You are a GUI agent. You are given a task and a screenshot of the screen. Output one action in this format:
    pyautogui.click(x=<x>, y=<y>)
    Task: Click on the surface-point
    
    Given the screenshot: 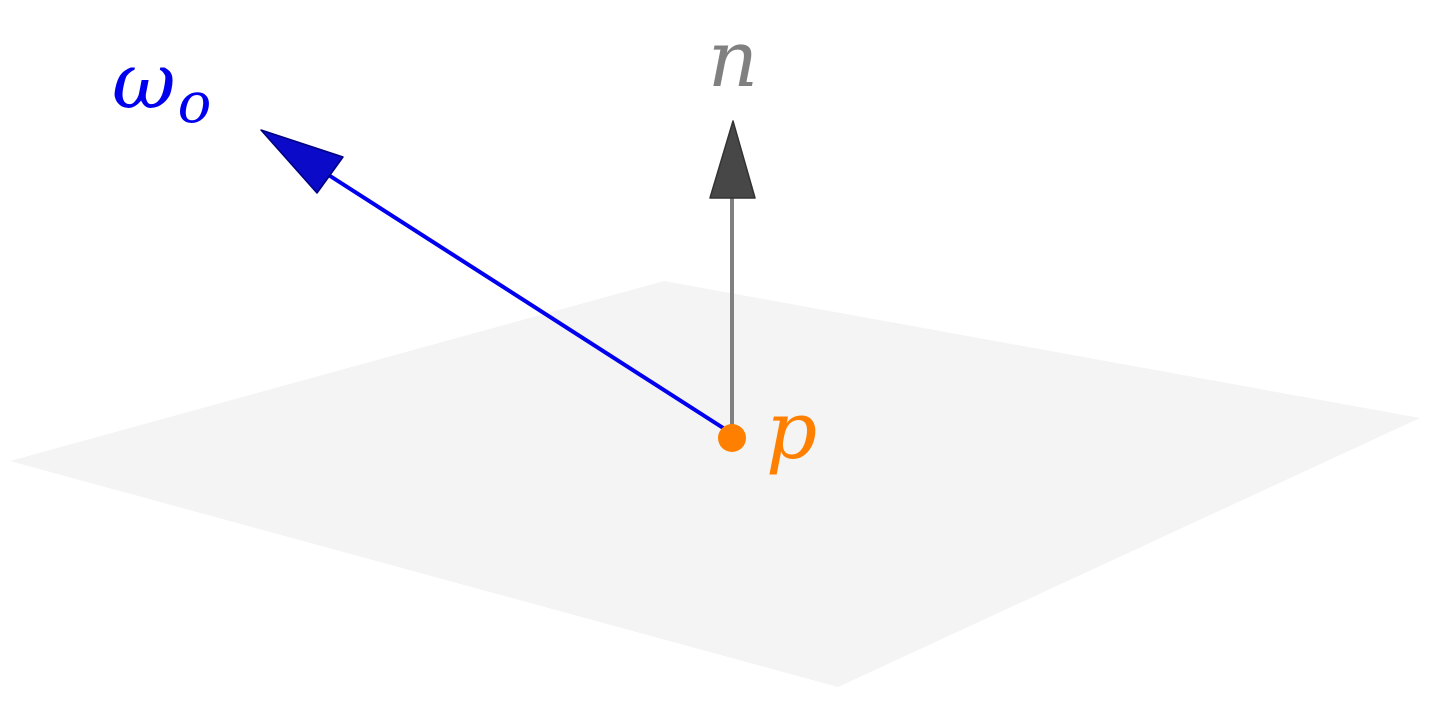 What is the action you would take?
    pyautogui.click(x=732, y=438)
    